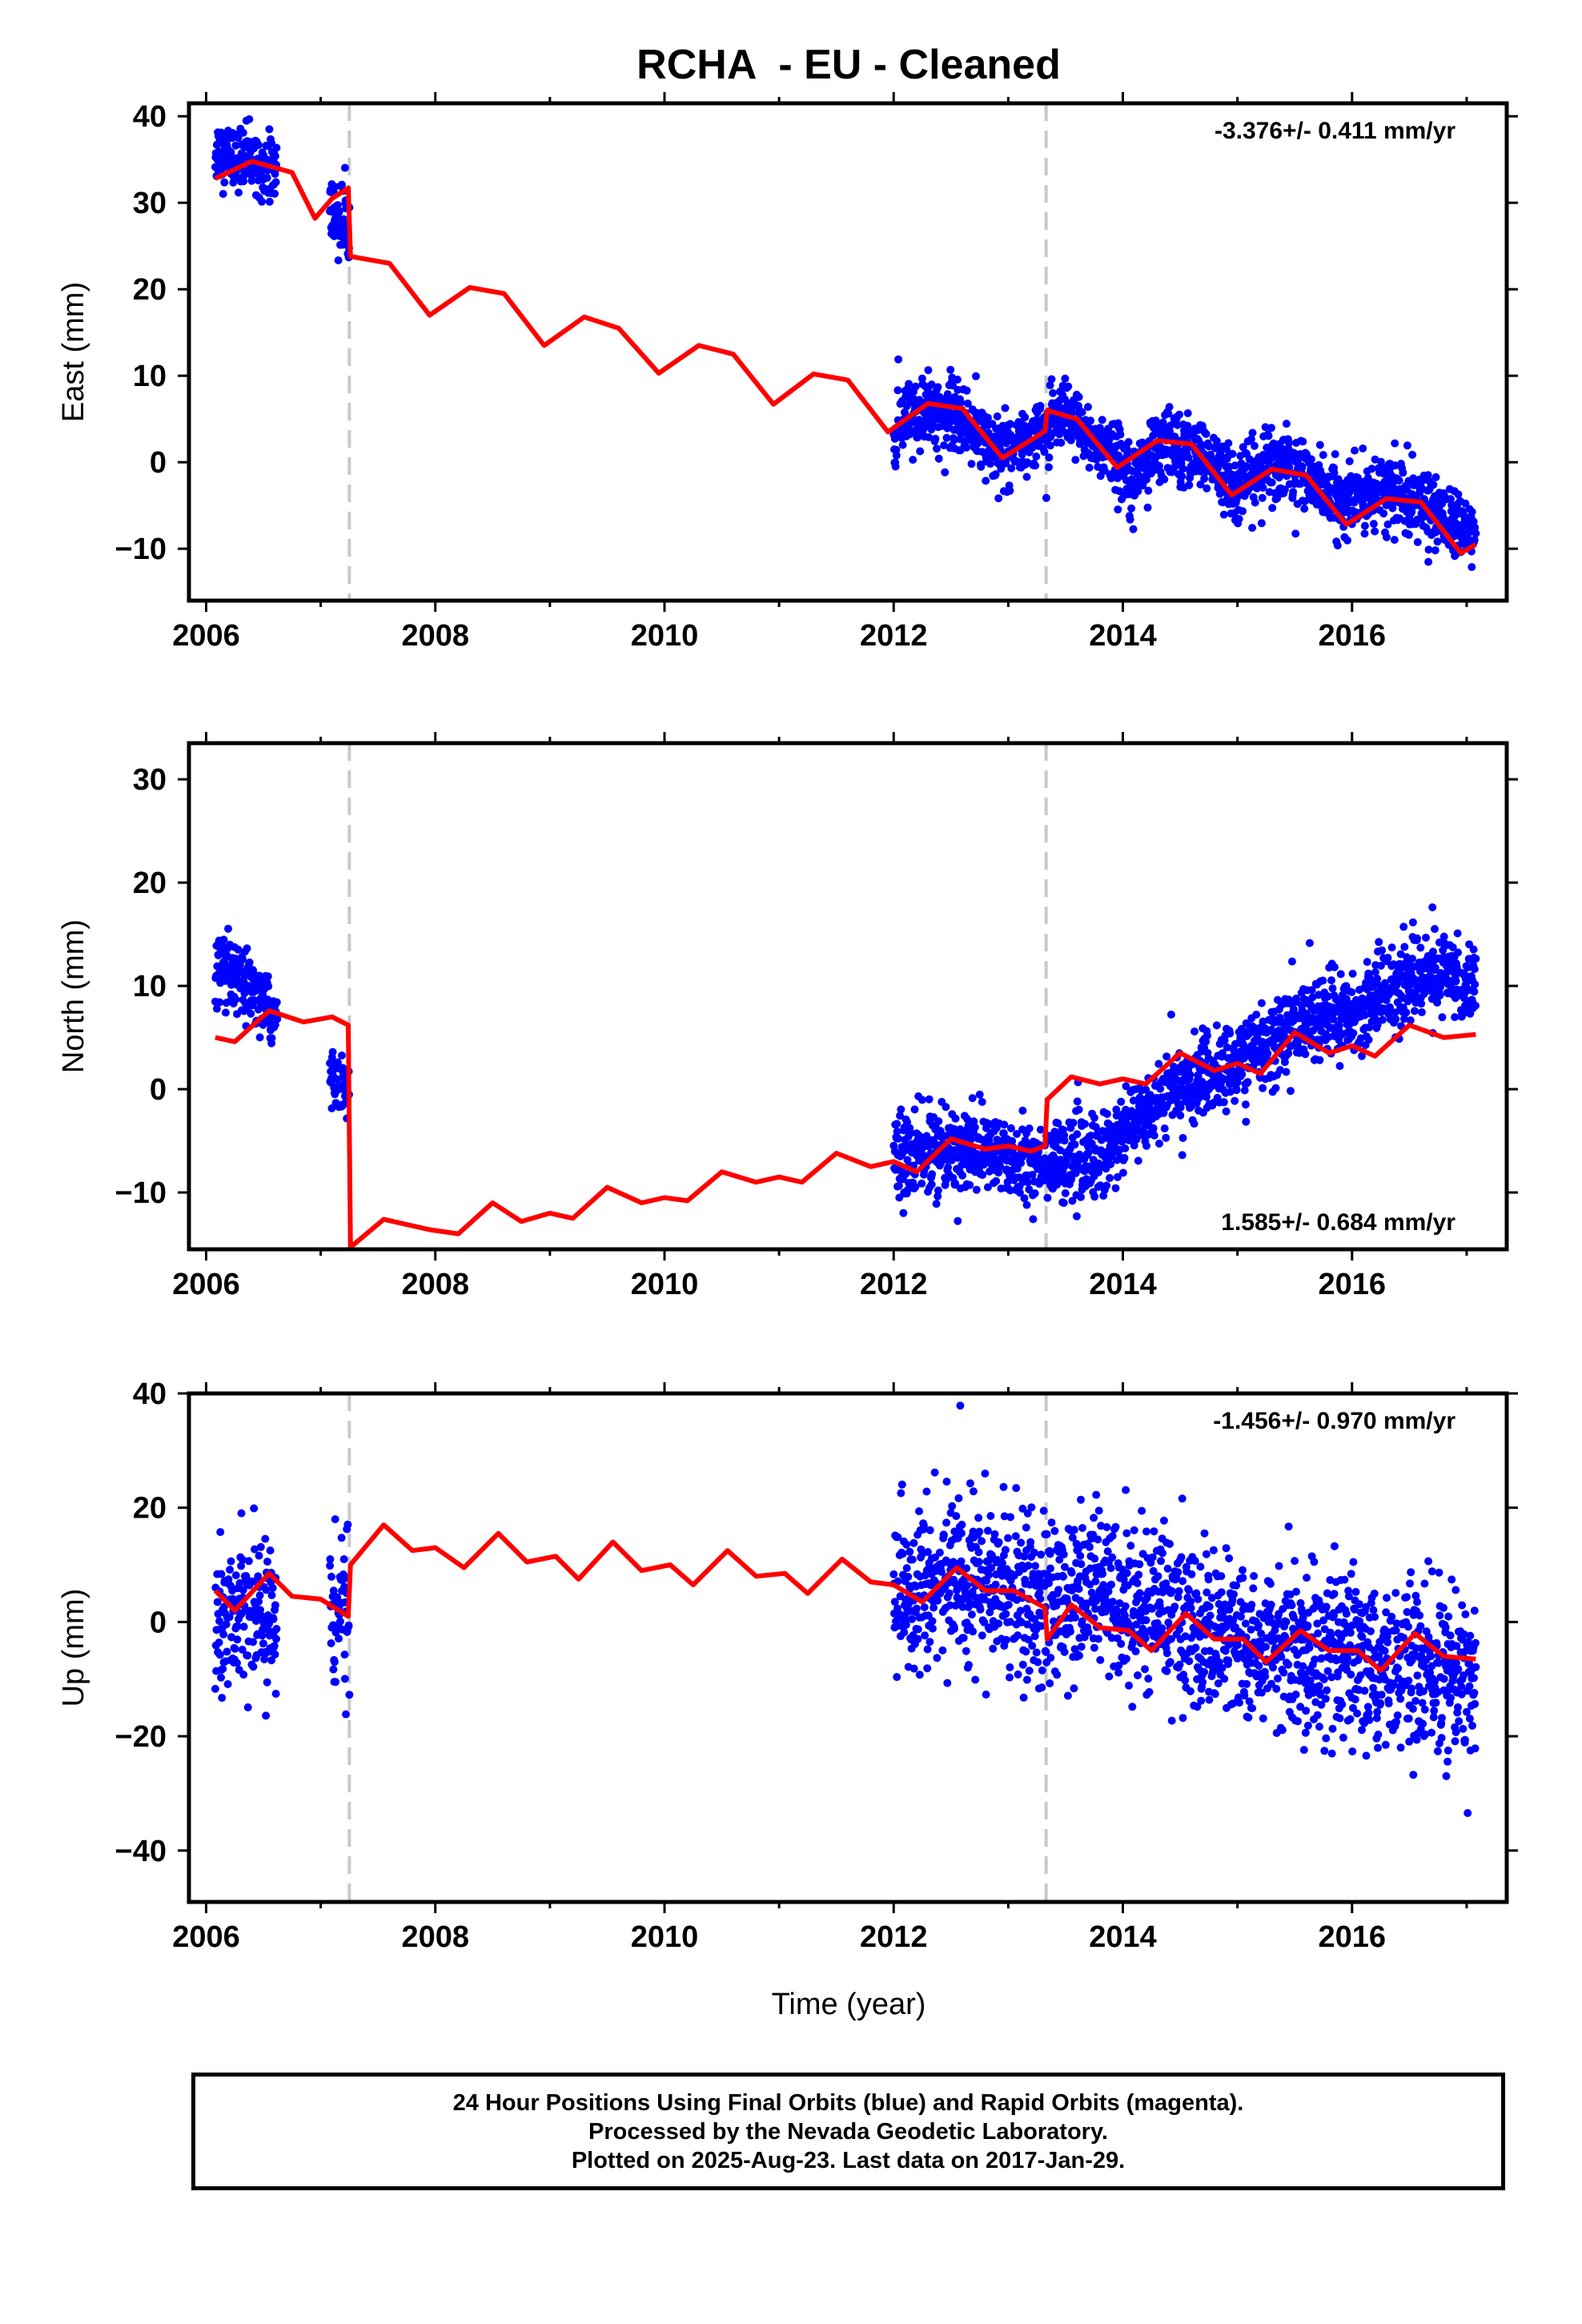 The width and height of the screenshot is (1582, 2324). Describe the element at coordinates (141, 1193) in the screenshot. I see `y-tick-label: −10` at that location.